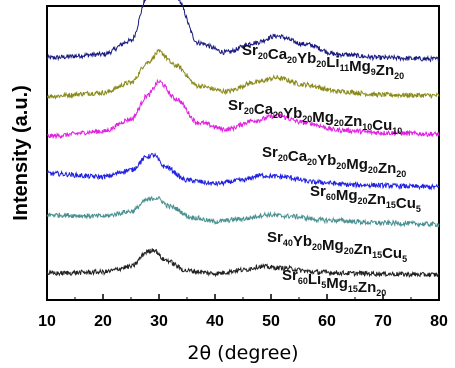 This screenshot has height=368, width=455. What do you see at coordinates (327, 321) in the screenshot?
I see `x-tick-label-6: 60` at bounding box center [327, 321].